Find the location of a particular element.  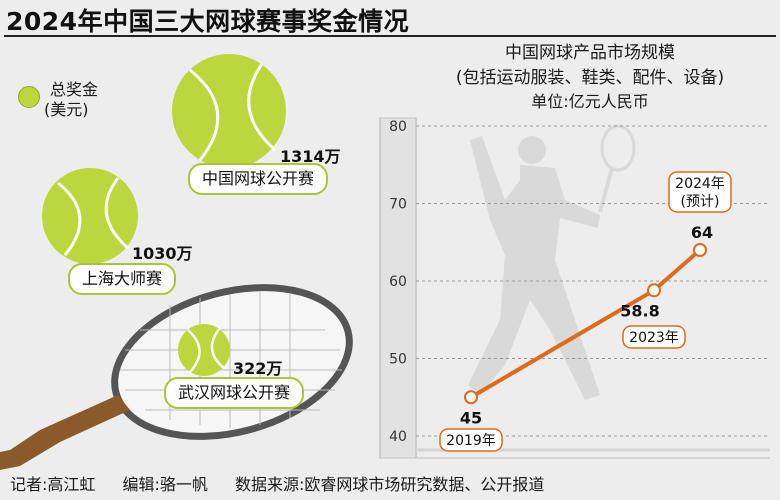

prize-amount-shanghai-masters: 1030万 is located at coordinates (162, 253).